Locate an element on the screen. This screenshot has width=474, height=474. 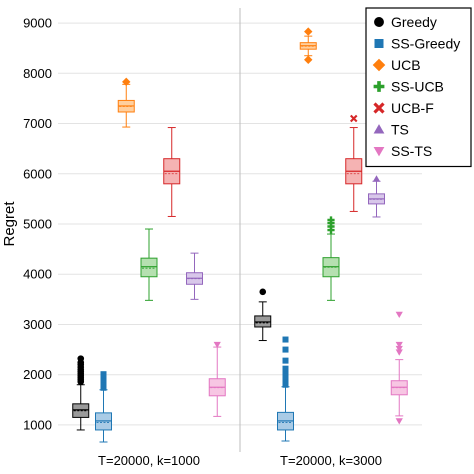
legend-item: TS is located at coordinates (391, 130).